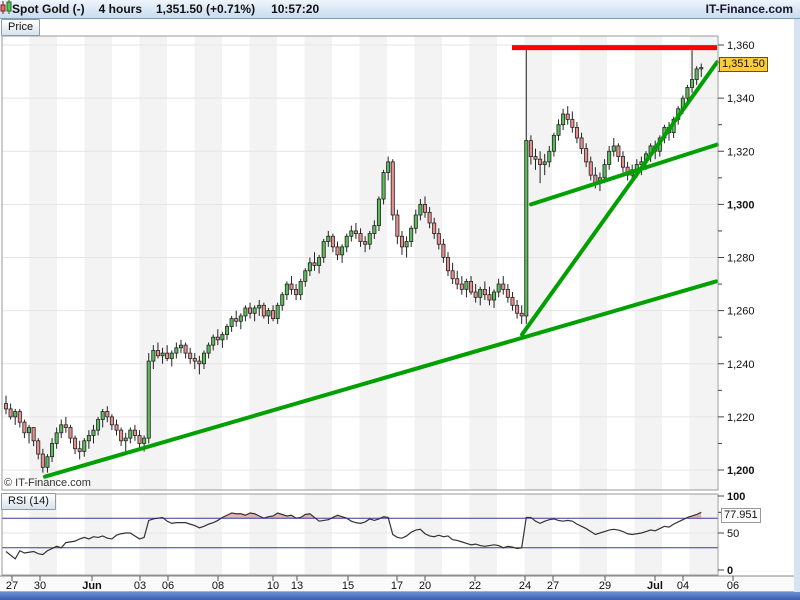  What do you see at coordinates (140, 586) in the screenshot?
I see `time-axis-label: 03` at bounding box center [140, 586].